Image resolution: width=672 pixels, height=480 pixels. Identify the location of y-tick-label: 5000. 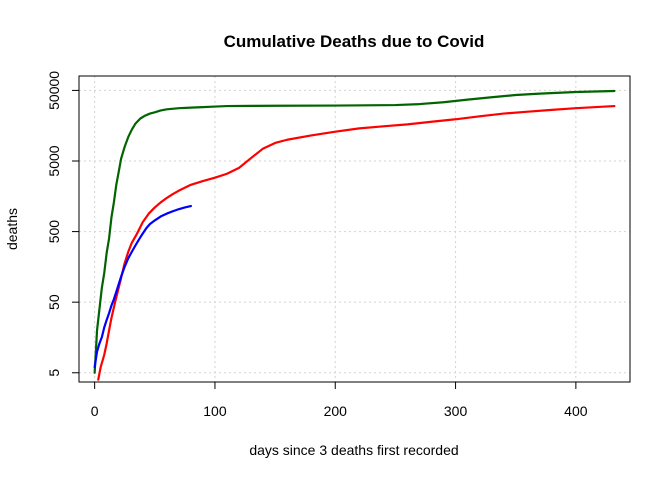
(54, 160).